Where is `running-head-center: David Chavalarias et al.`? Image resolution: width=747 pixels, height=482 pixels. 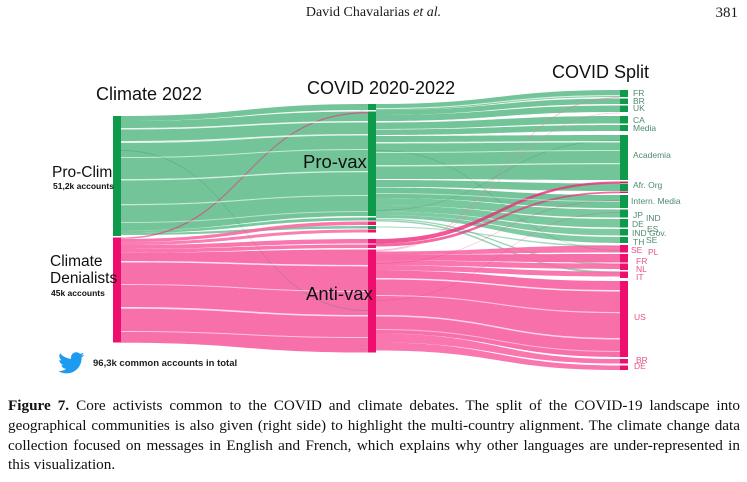 running-head-center: David Chavalarias et al. is located at coordinates (373, 13).